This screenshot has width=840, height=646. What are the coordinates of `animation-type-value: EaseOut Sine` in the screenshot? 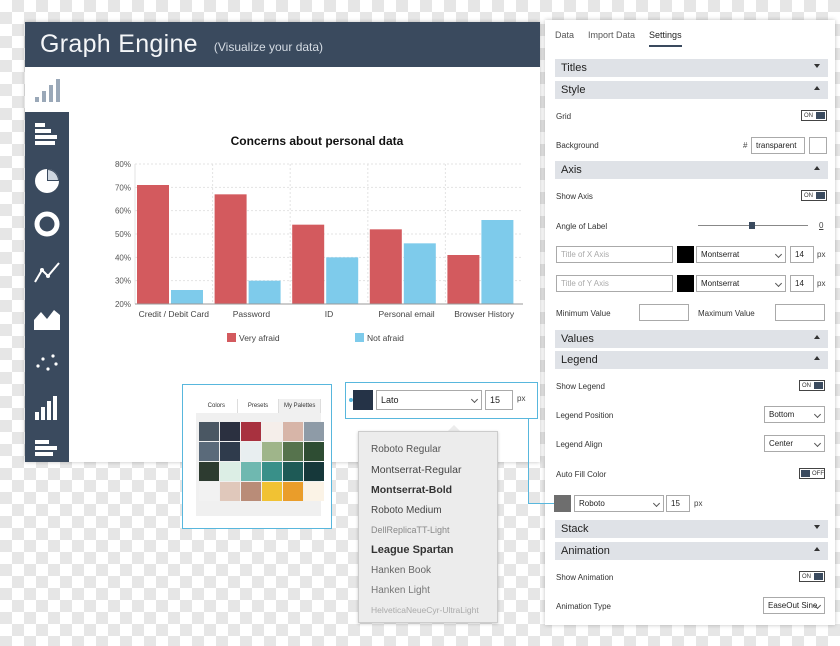 It's located at (793, 605).